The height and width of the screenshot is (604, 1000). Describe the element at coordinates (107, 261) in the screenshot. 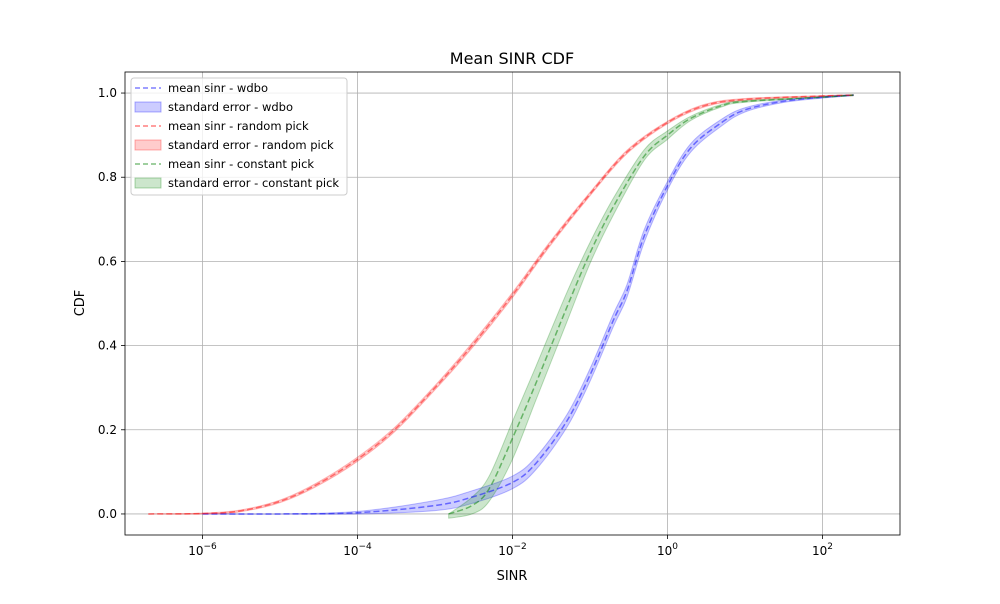

I see `y-tick-label: 0.6` at that location.